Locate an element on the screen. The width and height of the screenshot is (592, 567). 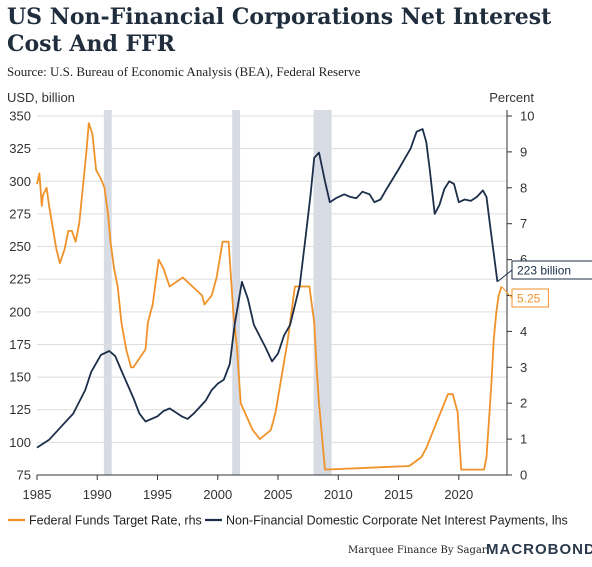
x-tick-label: 2000 is located at coordinates (217, 494).